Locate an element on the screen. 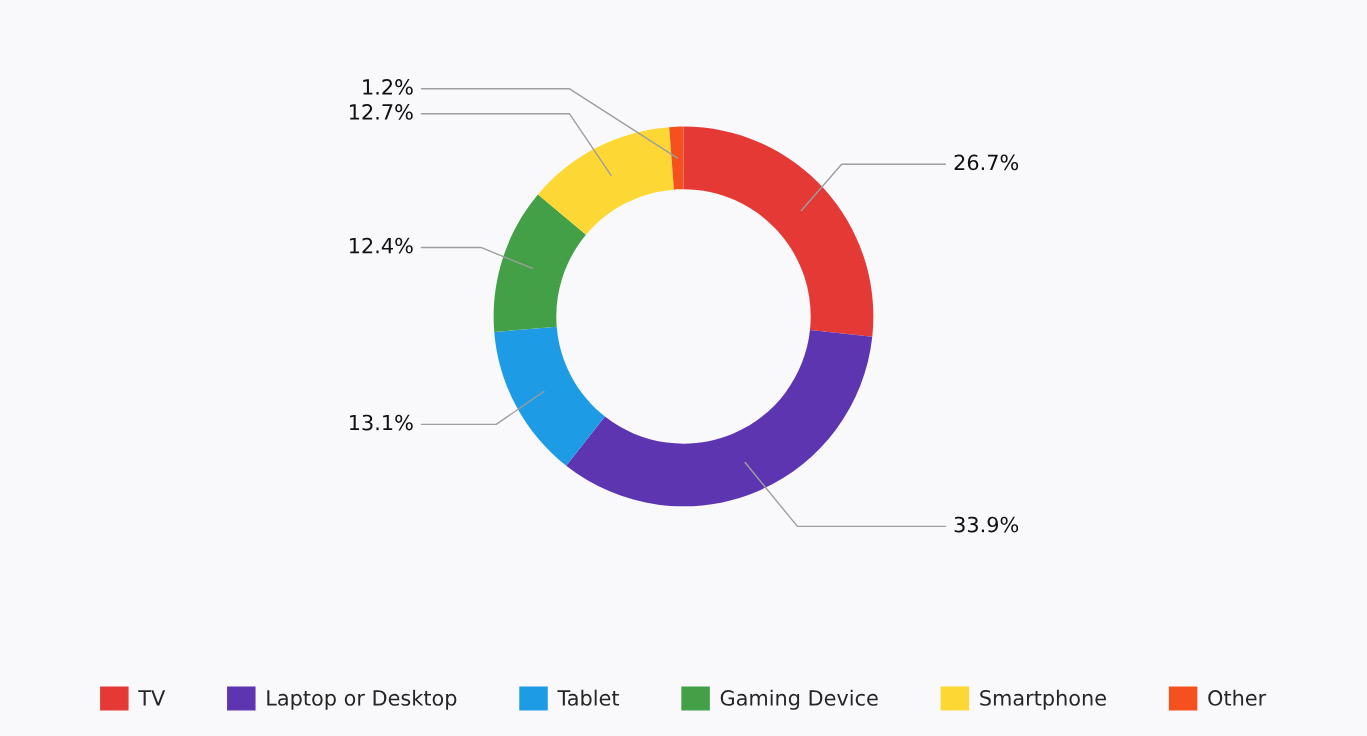 The image size is (1367, 736). data-label: 12.4% is located at coordinates (381, 245).